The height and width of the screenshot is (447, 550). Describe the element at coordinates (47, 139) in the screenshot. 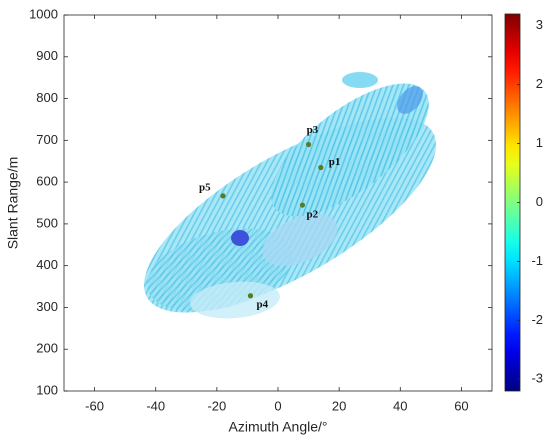

I see `y-tick-label: 700` at that location.